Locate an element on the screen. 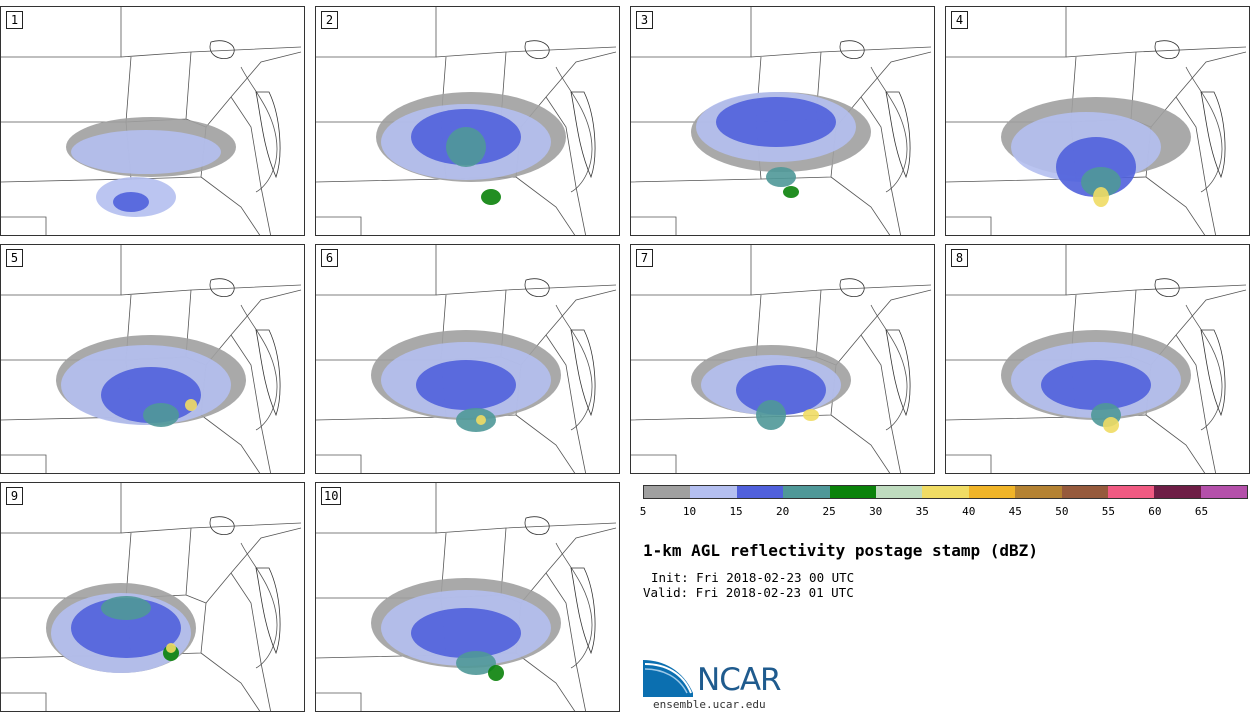  ensemble-member-panel: 4 is located at coordinates (1097, 121).